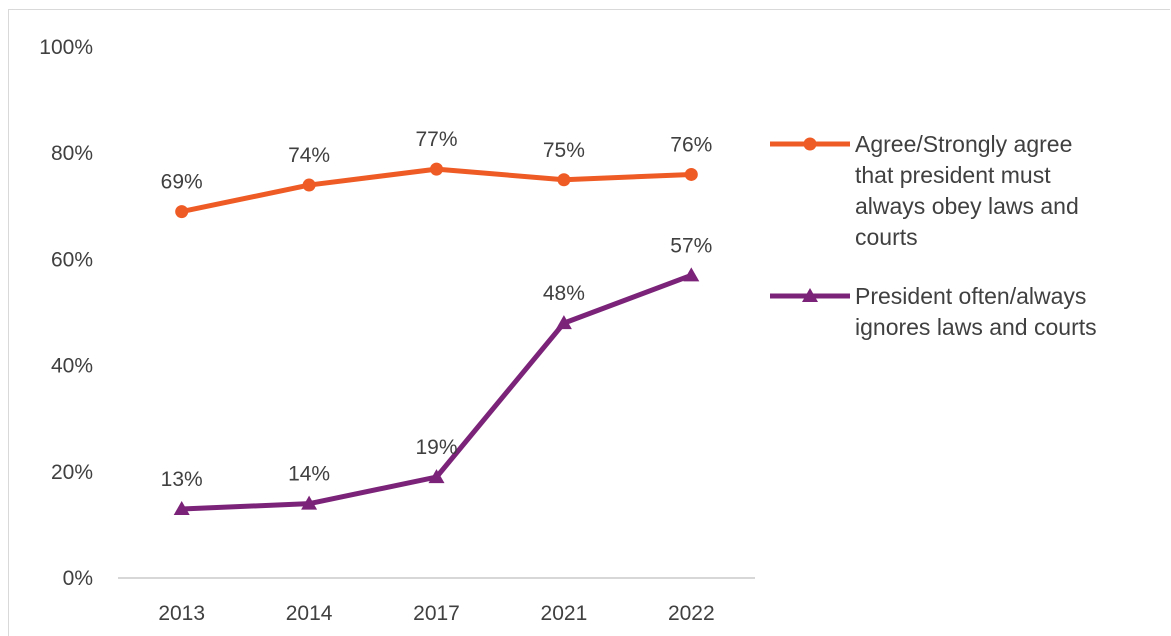  I want to click on data-label: 69%, so click(182, 182).